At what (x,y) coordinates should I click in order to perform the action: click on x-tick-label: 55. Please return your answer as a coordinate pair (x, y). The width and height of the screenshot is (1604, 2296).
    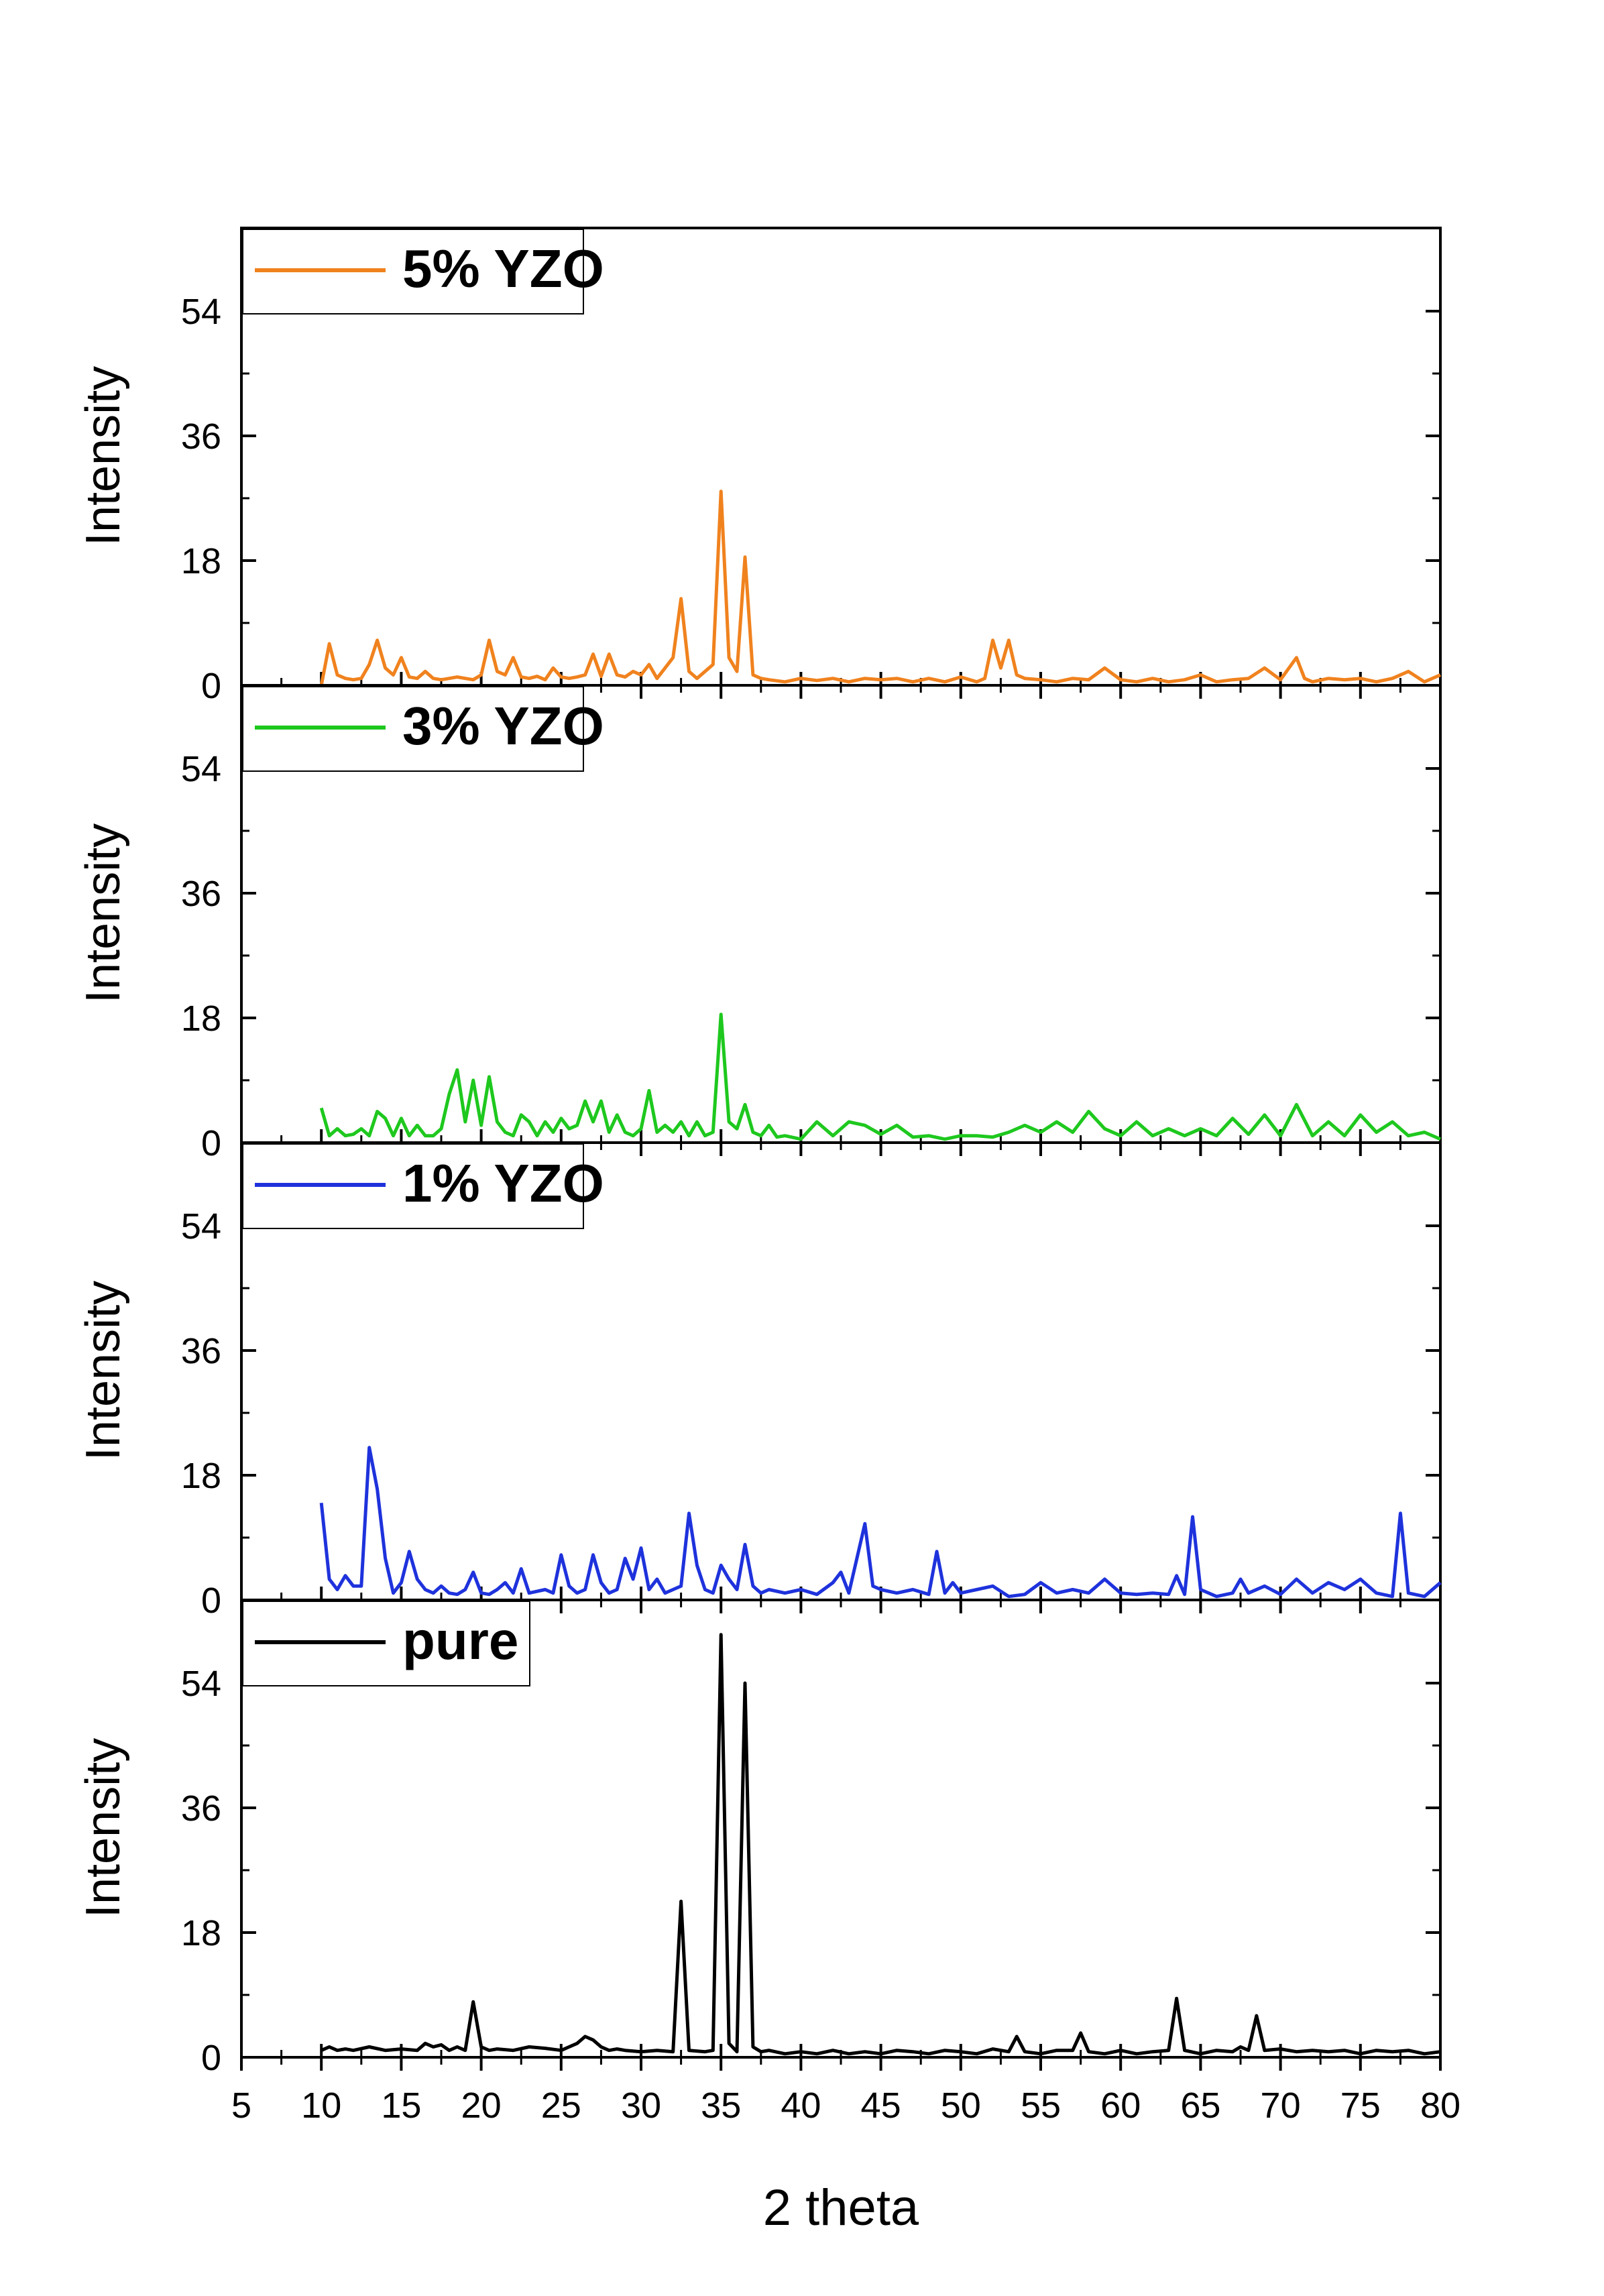
    Looking at the image, I should click on (1041, 2105).